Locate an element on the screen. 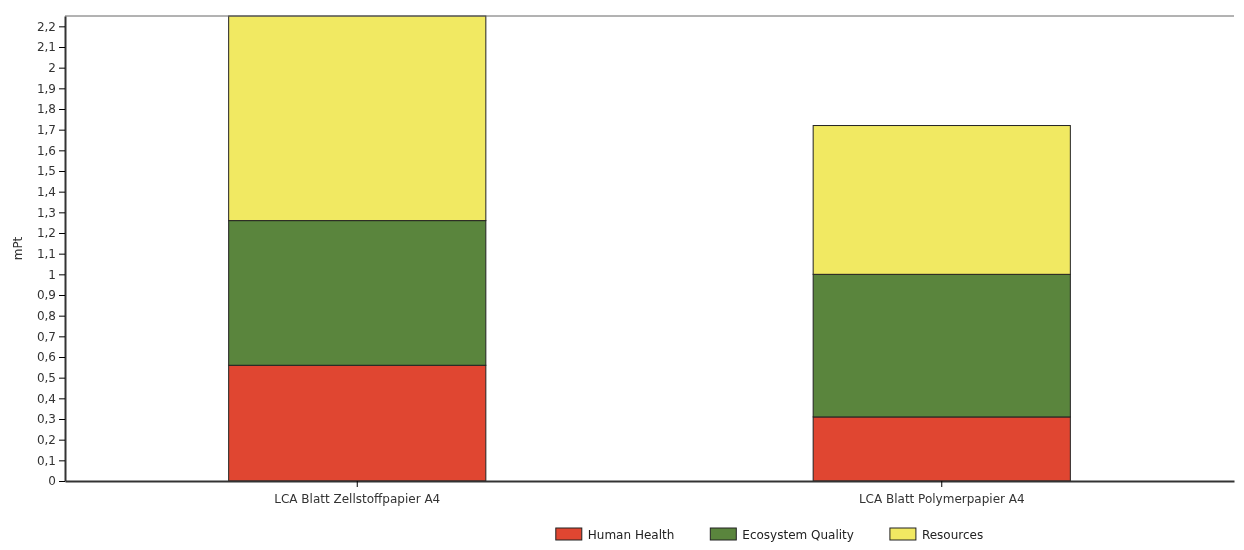 The height and width of the screenshot is (550, 1244). y-tick-label: 0,3 is located at coordinates (46, 419).